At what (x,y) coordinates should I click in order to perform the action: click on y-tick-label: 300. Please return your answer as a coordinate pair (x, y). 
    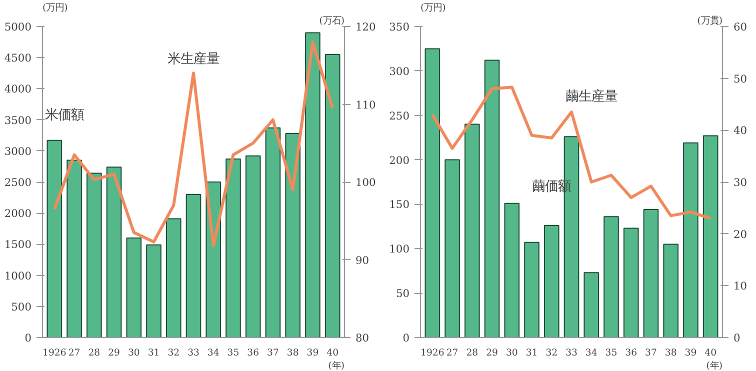
    Looking at the image, I should click on (399, 71).